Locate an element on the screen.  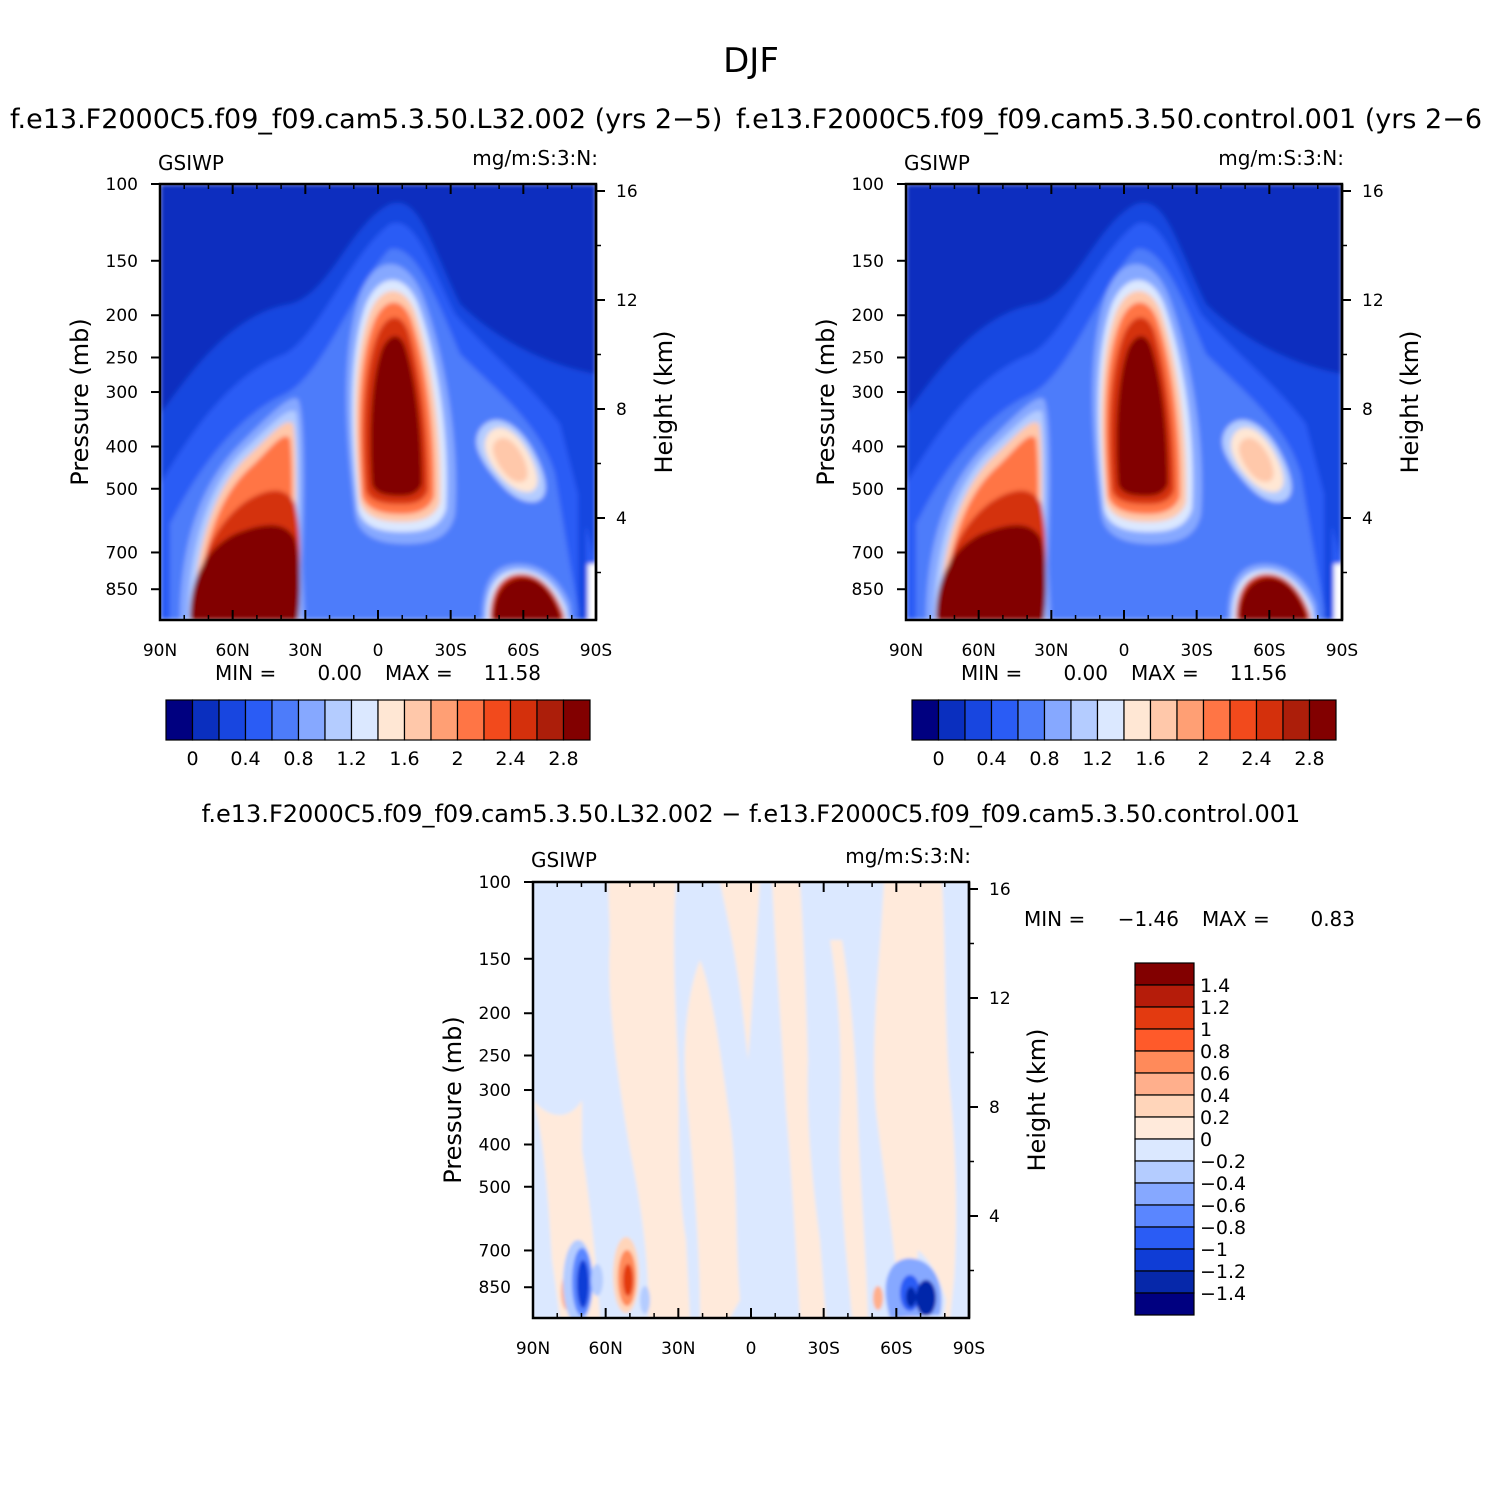
panel-right-ytick-label: 300 is located at coordinates (868, 393).